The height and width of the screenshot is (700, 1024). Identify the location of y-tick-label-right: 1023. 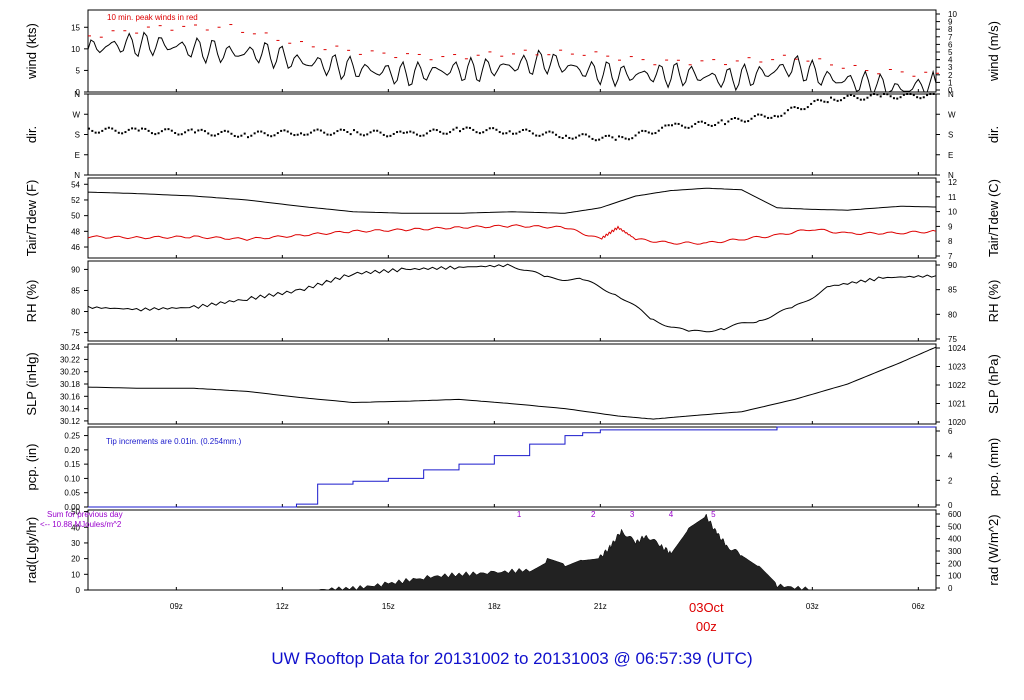
(957, 367).